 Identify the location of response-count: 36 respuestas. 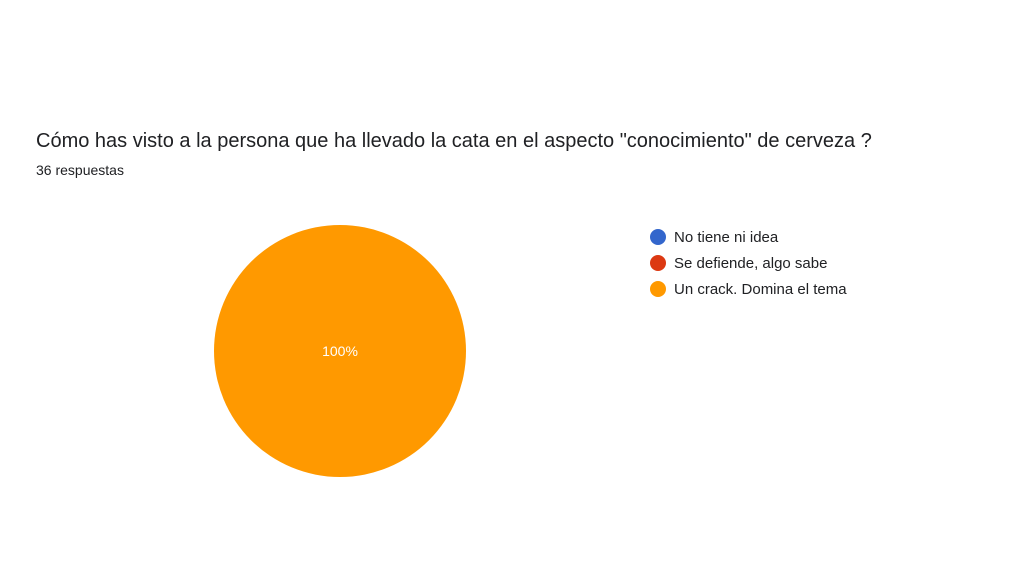
(80, 170).